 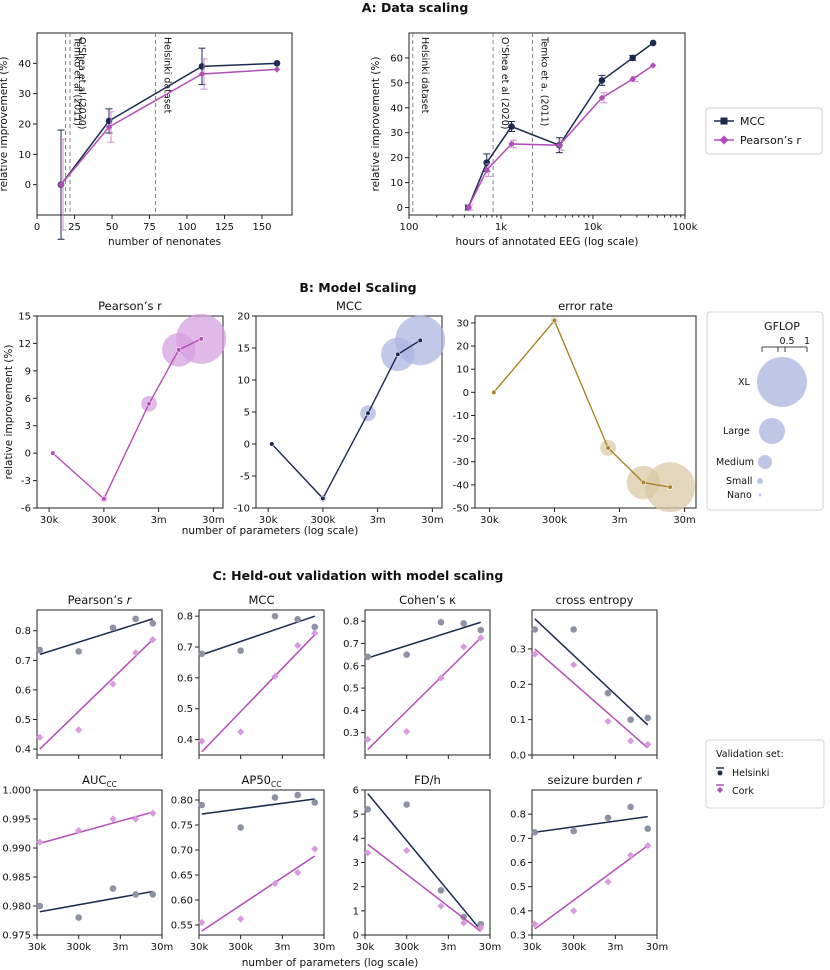 I want to click on chart-c5-ytick-label: 0.975, so click(x=16, y=936).